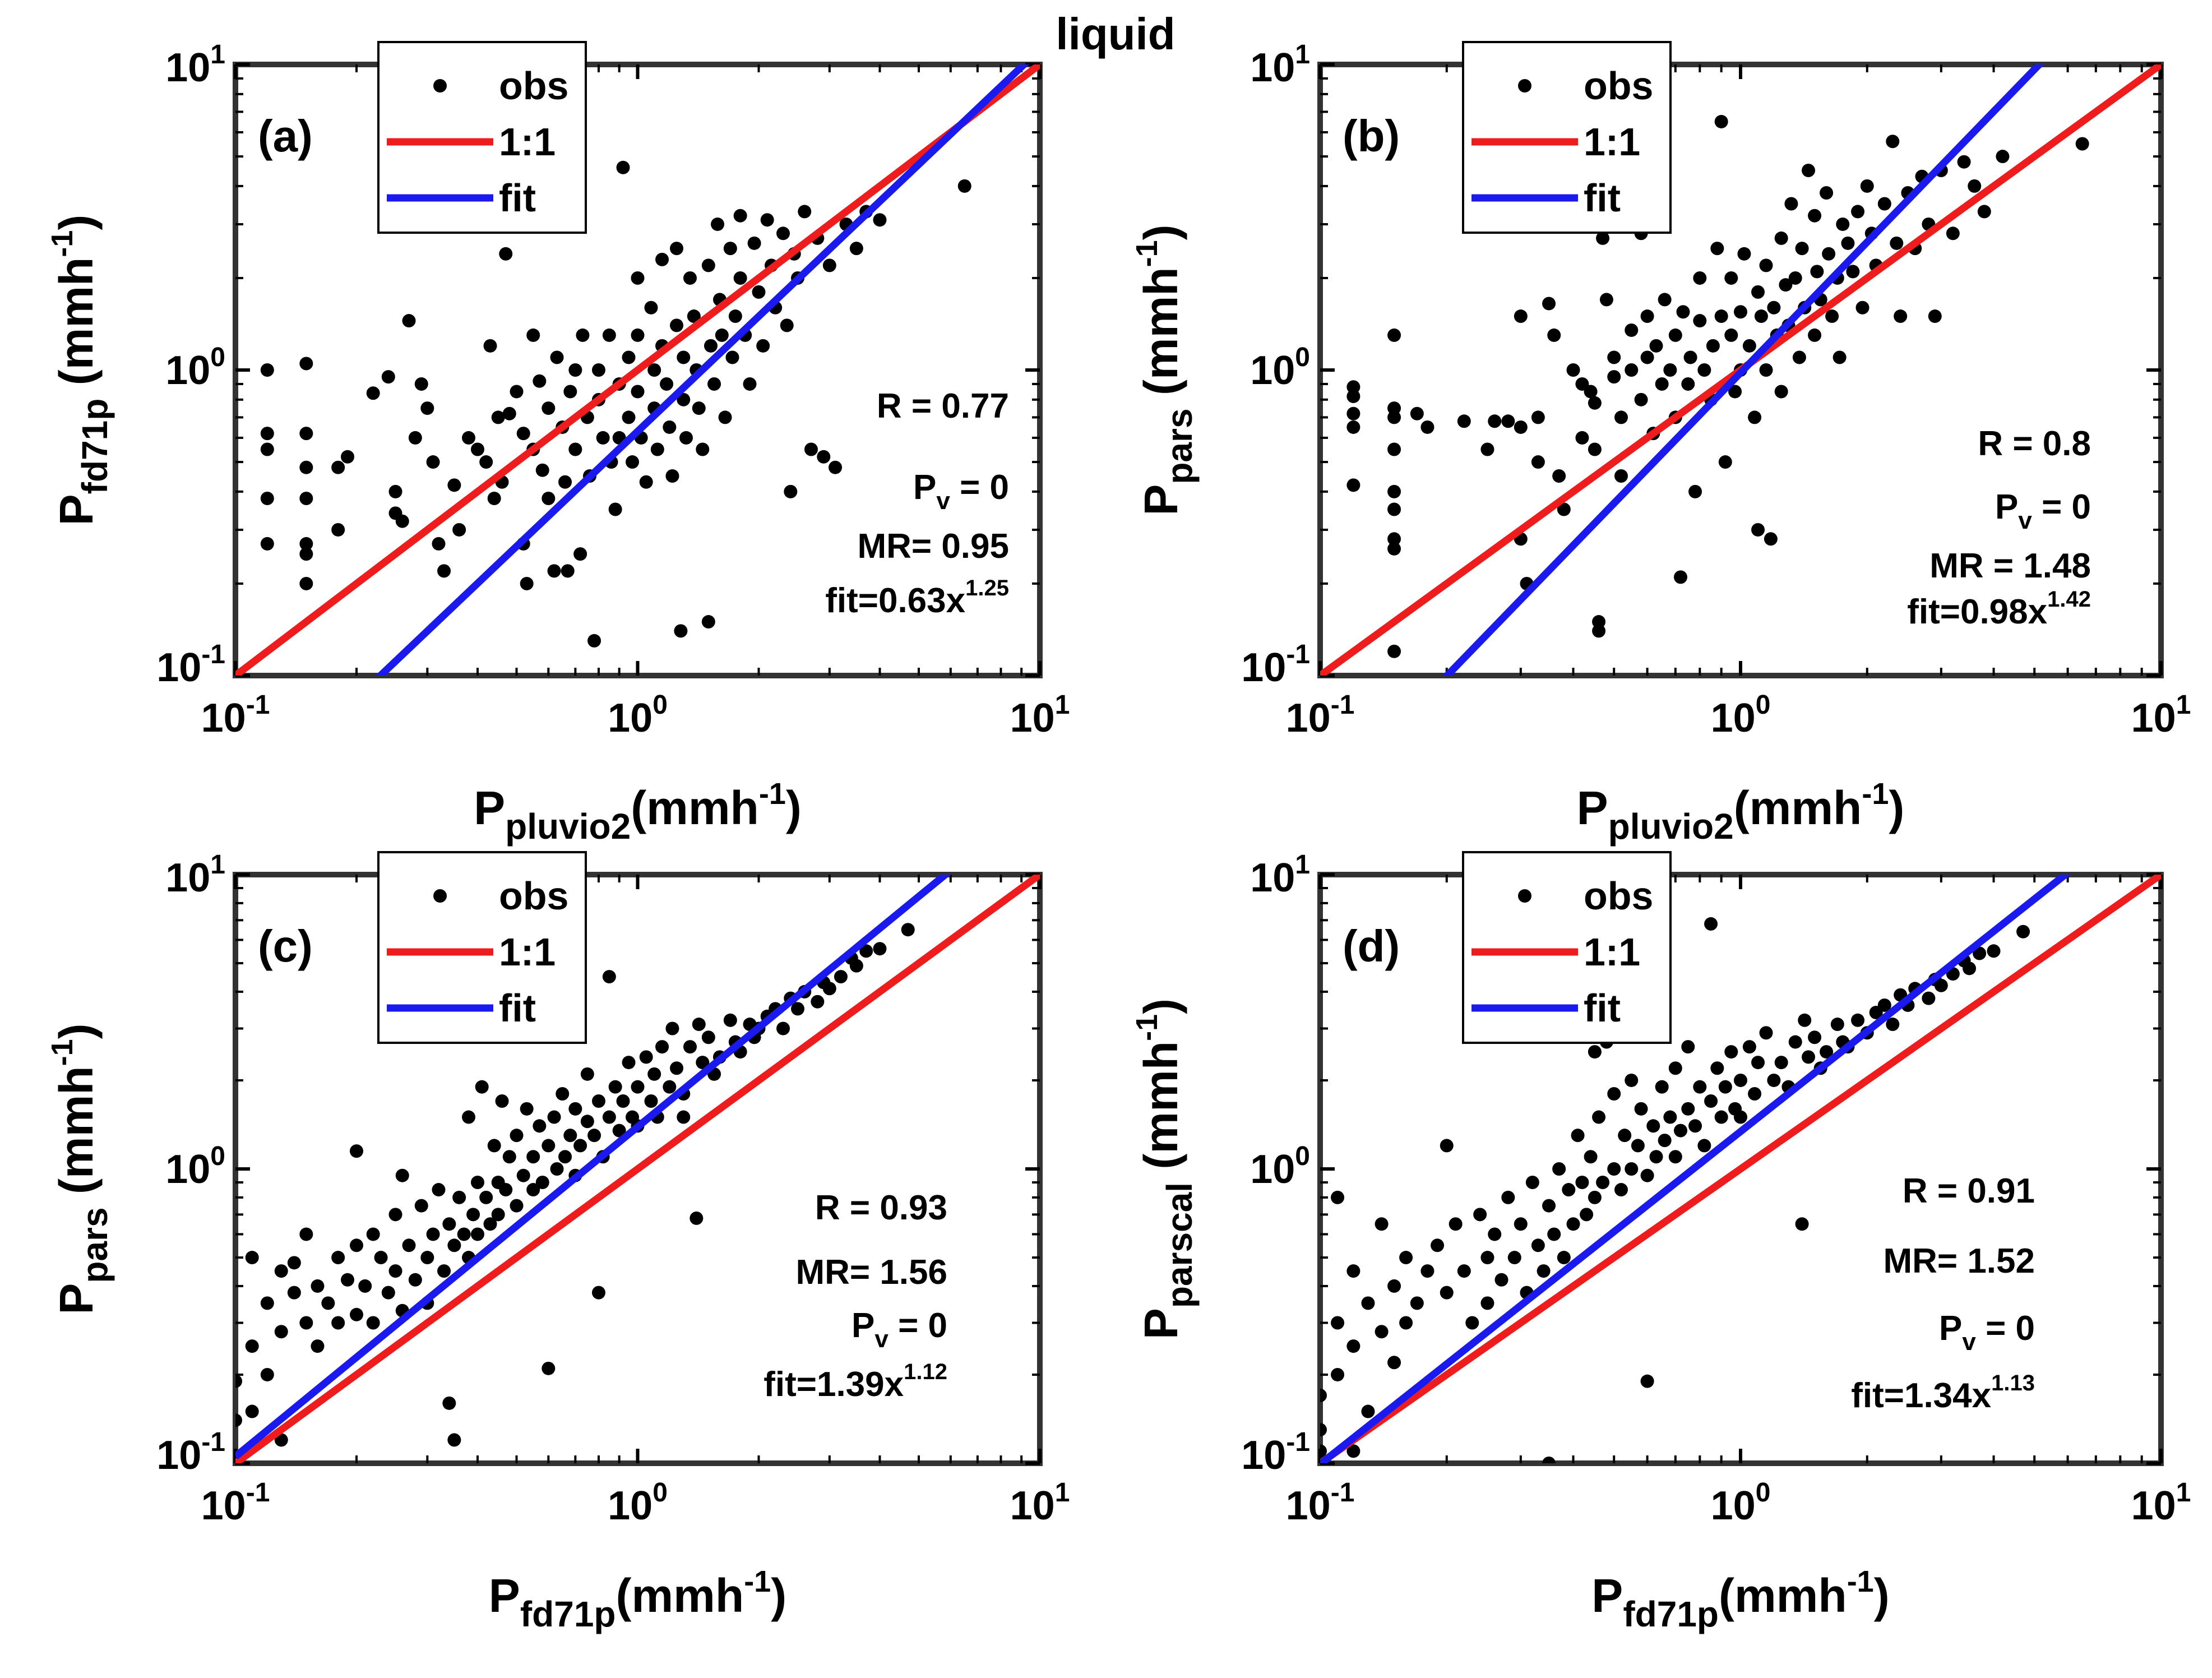 Image resolution: width=2212 pixels, height=1678 pixels. Describe the element at coordinates (933, 546) in the screenshot. I see `stat-text: MR= 0.95` at that location.